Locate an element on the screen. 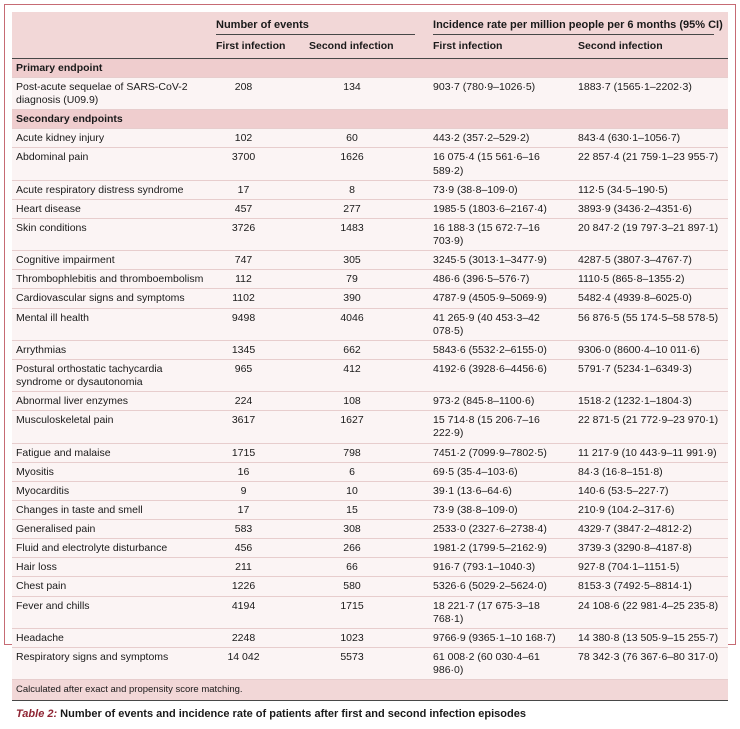  rate-second-infection-value: 84·3 (16·8–151·8) is located at coordinates (651, 471).